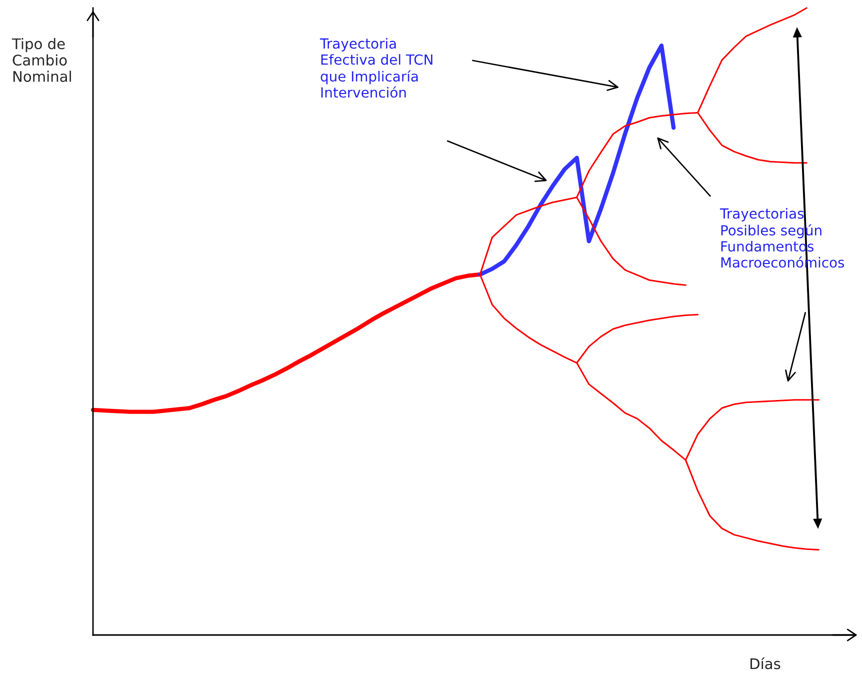 The height and width of the screenshot is (683, 862). Describe the element at coordinates (41, 60) in the screenshot. I see `y-axis-title: Tipo de Cambio Nominal` at that location.